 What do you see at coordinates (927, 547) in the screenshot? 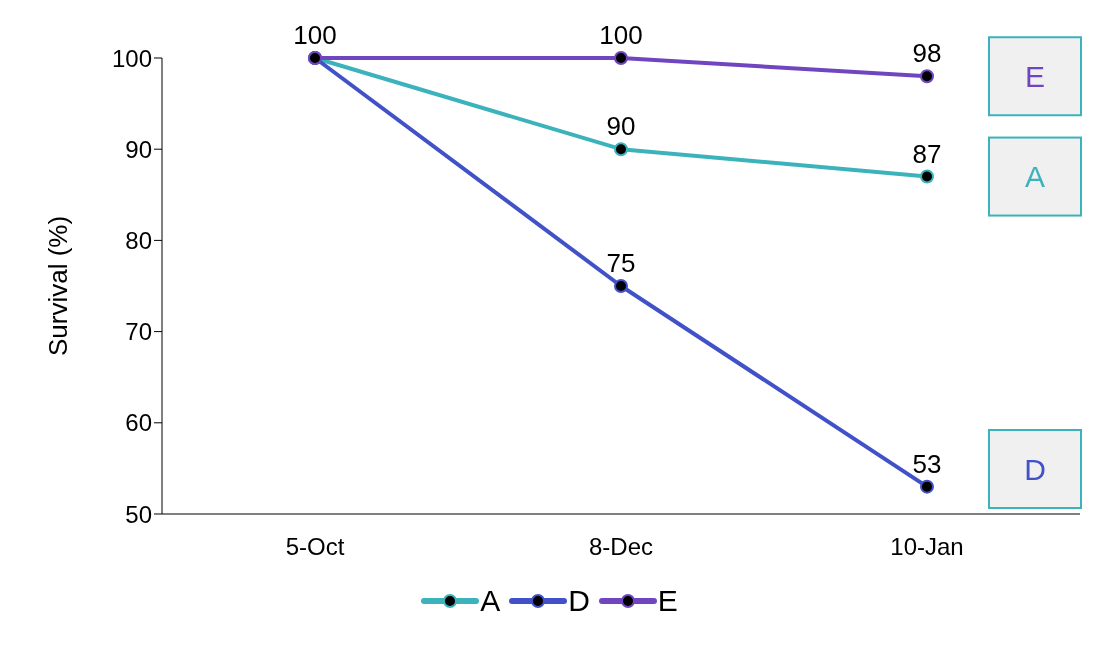
I see `x-tick-label: 10-Jan` at bounding box center [927, 547].